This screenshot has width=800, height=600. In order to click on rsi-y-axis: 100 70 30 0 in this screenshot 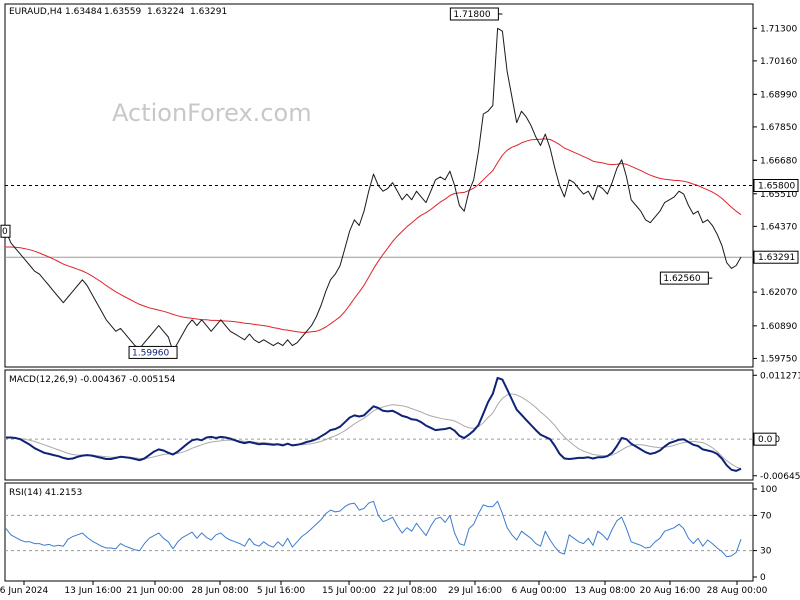, I will do `click(765, 534)`.